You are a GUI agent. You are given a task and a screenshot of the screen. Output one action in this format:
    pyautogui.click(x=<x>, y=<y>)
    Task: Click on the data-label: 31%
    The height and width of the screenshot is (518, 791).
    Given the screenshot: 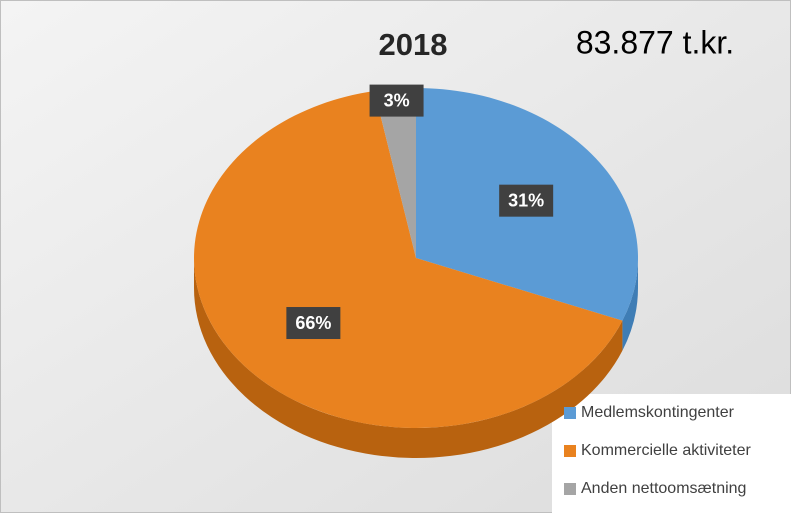 What is the action you would take?
    pyautogui.click(x=526, y=200)
    